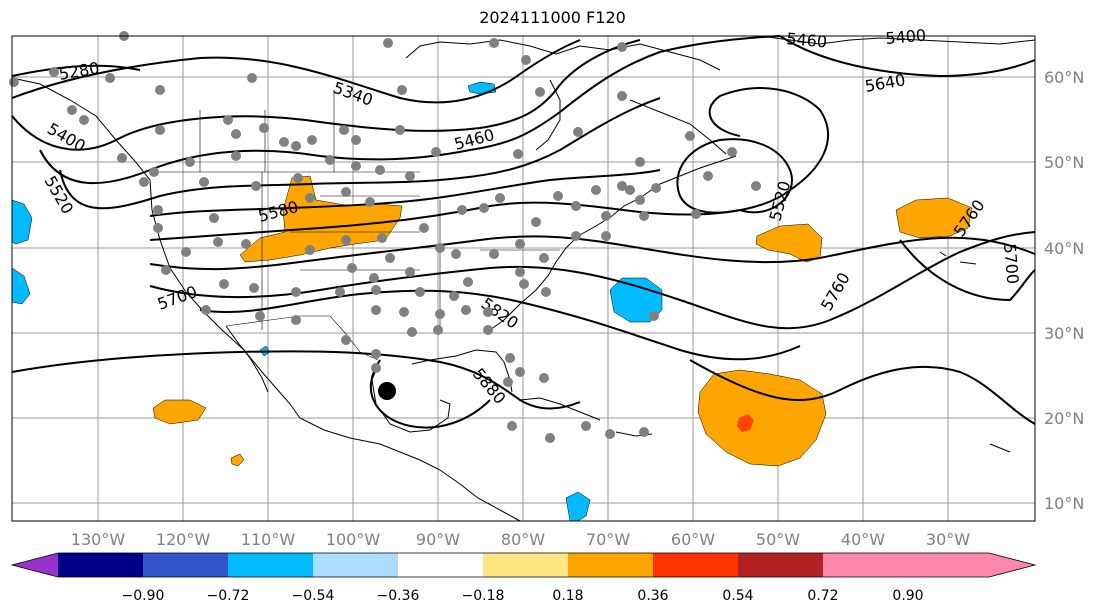 The height and width of the screenshot is (615, 1105). I want to click on colorbar, so click(523, 565).